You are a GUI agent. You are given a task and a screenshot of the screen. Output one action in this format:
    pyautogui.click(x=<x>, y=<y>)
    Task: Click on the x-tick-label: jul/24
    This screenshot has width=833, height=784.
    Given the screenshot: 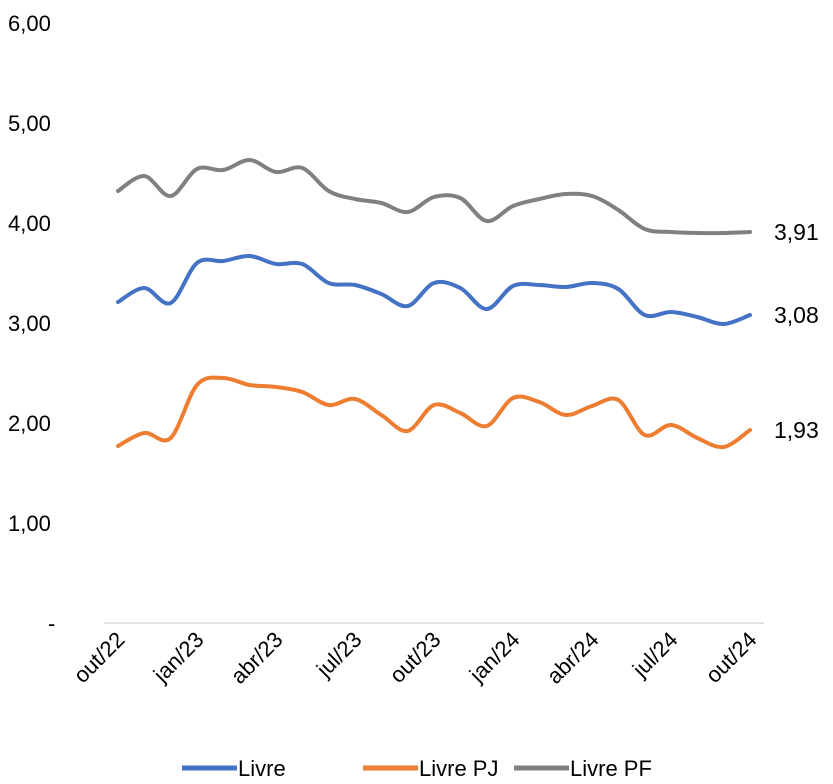 What is the action you would take?
    pyautogui.click(x=655, y=655)
    